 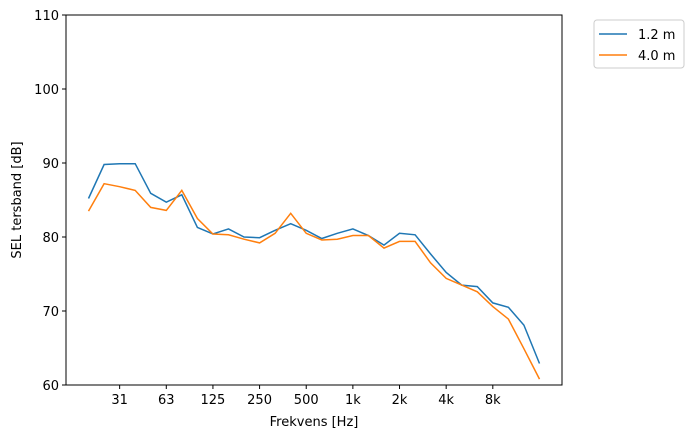 I want to click on y-axis-label: SEL tersband [dB], so click(x=17, y=199).